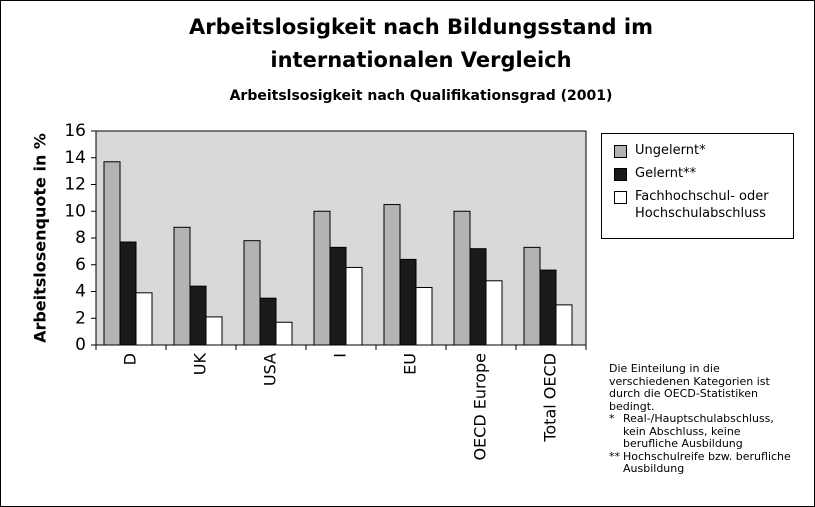 The height and width of the screenshot is (507, 815). What do you see at coordinates (80, 238) in the screenshot?
I see `y-tick-label: 8` at bounding box center [80, 238].